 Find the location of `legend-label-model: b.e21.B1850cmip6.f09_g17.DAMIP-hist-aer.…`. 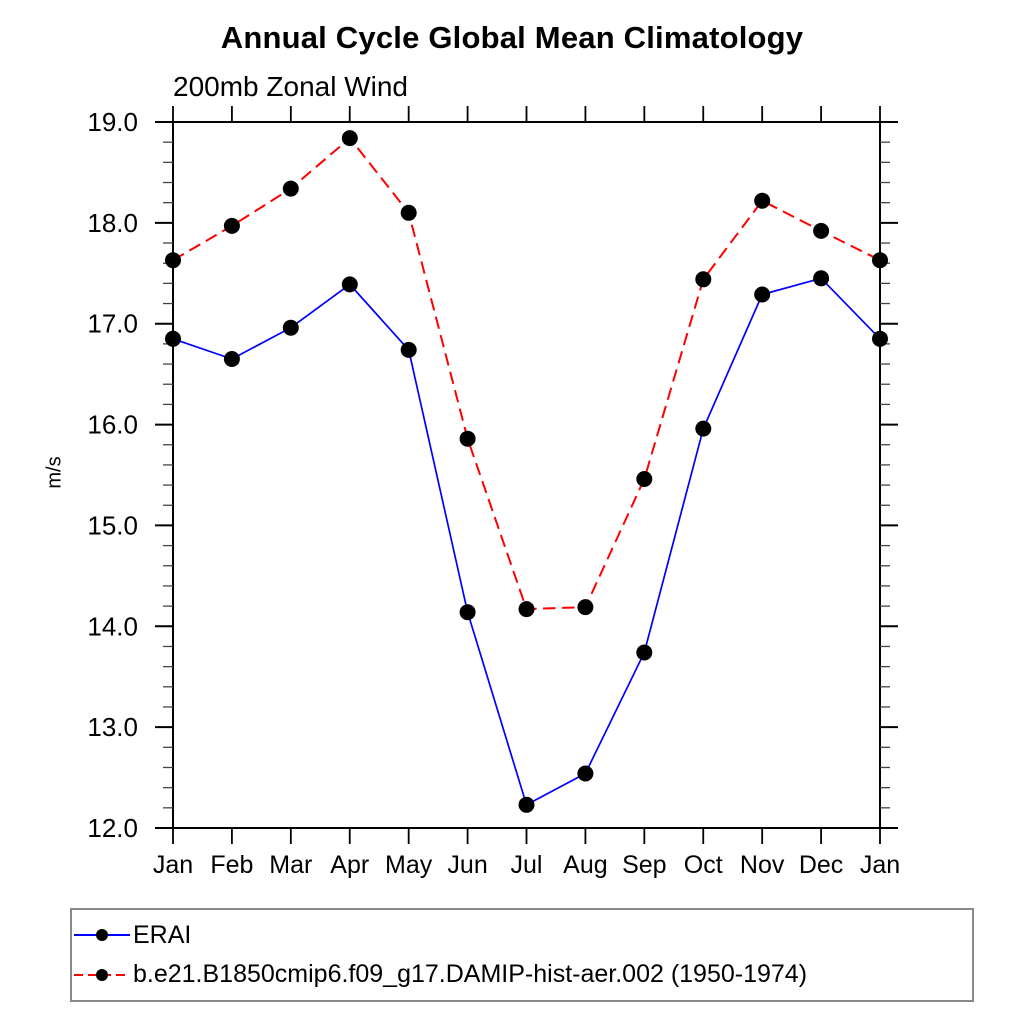

legend-label-model: b.e21.B1850cmip6.f09_g17.DAMIP-hist-aer.… is located at coordinates (470, 974).